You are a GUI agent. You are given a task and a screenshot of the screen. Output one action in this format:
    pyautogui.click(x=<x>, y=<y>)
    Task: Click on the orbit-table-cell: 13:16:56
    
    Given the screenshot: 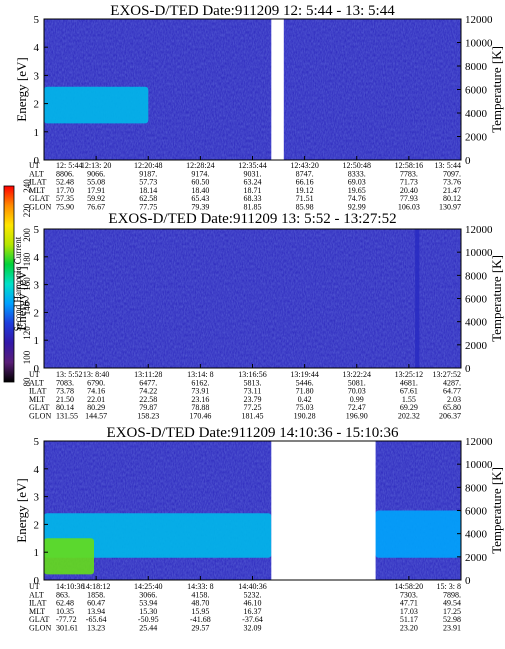 What is the action you would take?
    pyautogui.click(x=252, y=374)
    